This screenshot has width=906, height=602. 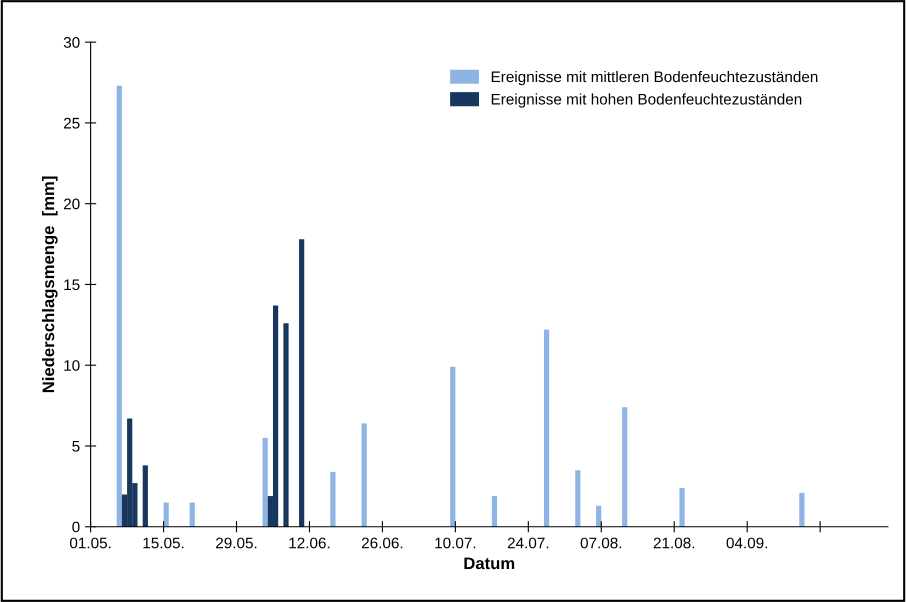 I want to click on x-tick-label: 04.09., so click(x=747, y=543).